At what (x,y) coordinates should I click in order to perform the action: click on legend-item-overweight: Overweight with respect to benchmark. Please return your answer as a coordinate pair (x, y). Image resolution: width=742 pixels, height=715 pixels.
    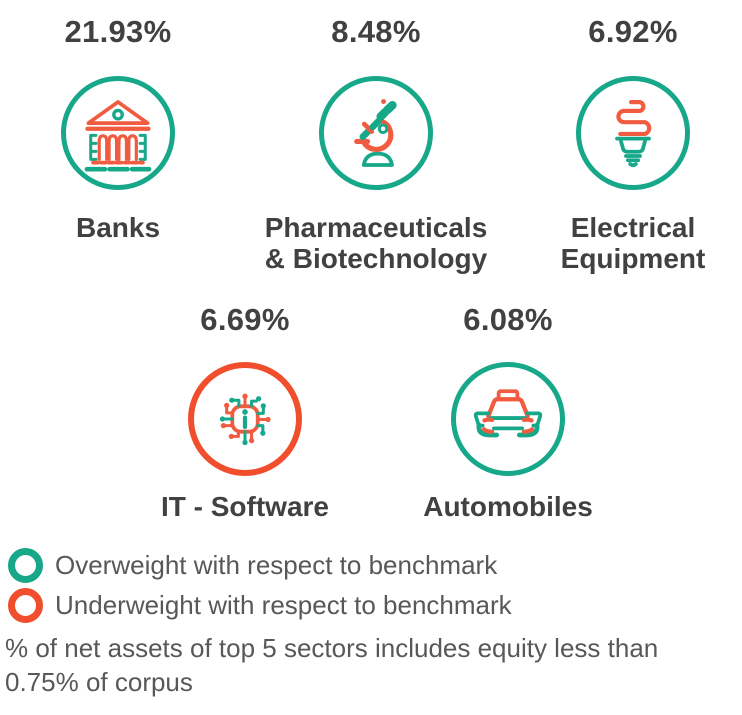
    Looking at the image, I should click on (260, 565).